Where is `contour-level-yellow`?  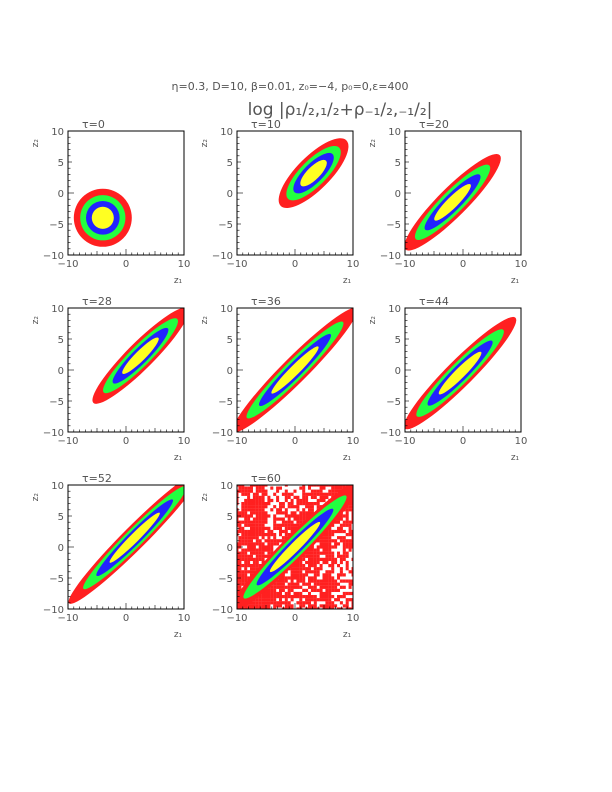 contour-level-yellow is located at coordinates (313, 173).